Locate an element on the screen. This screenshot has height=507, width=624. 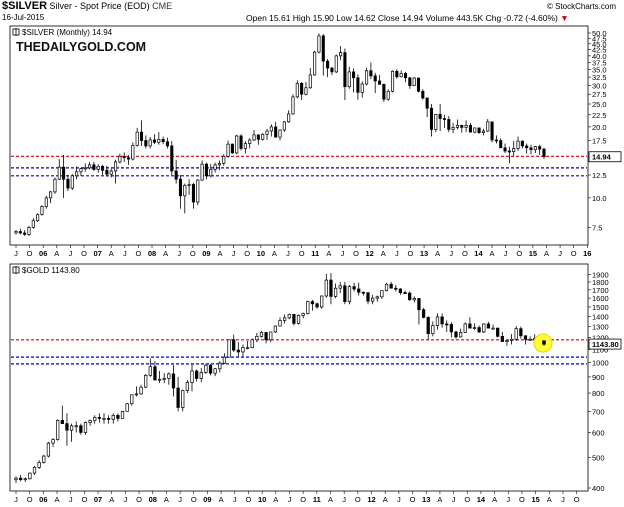
x-tick-label: 10 is located at coordinates (262, 499).